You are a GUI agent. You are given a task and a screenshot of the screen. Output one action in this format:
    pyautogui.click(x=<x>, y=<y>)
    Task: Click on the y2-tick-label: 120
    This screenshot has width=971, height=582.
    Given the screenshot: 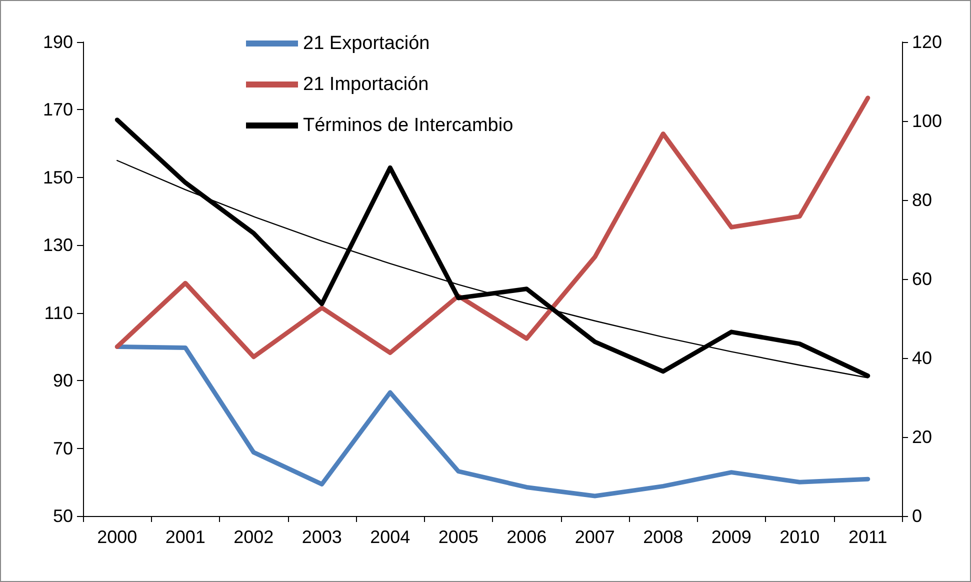 What is the action you would take?
    pyautogui.click(x=927, y=42)
    